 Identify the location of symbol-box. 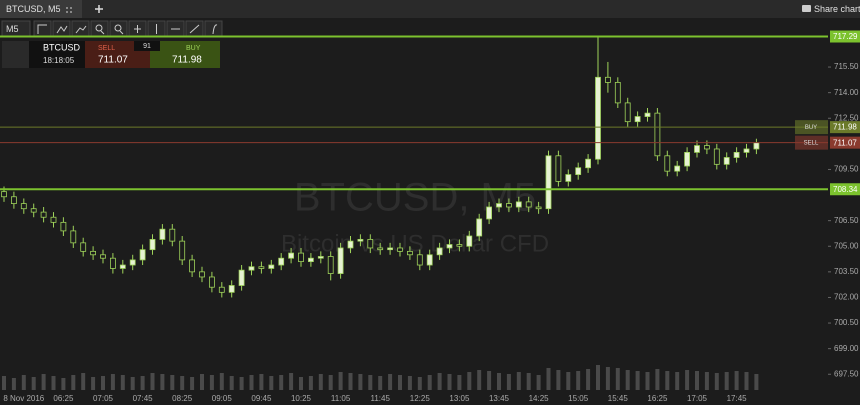
(57, 54).